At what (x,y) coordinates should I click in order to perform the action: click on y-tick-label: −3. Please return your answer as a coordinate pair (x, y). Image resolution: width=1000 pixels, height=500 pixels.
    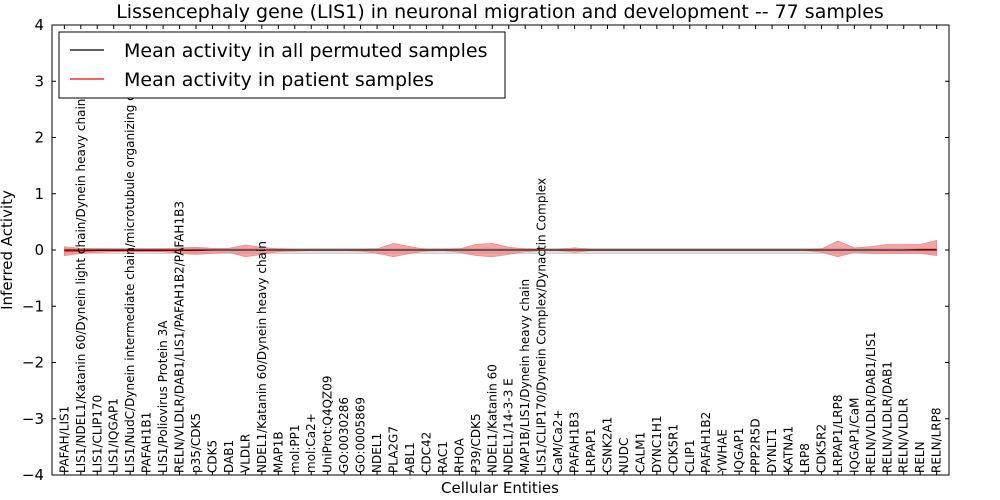
    Looking at the image, I should click on (33, 419).